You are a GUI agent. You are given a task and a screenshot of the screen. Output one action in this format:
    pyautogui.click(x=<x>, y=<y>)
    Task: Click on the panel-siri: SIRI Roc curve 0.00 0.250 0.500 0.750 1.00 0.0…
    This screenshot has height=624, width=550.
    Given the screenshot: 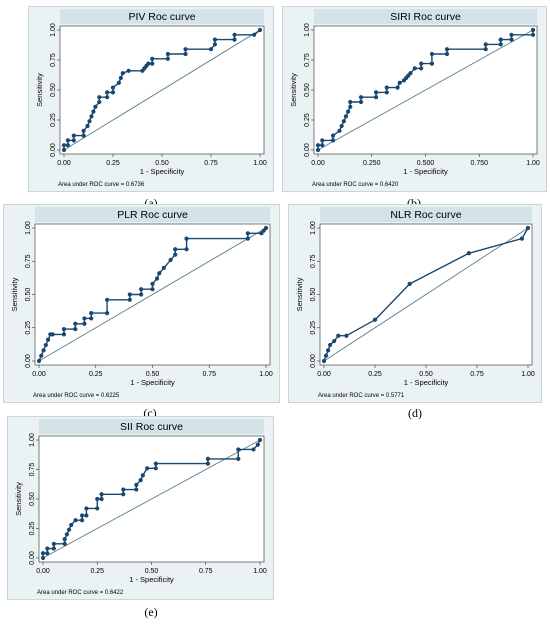 What is the action you would take?
    pyautogui.click(x=414, y=99)
    